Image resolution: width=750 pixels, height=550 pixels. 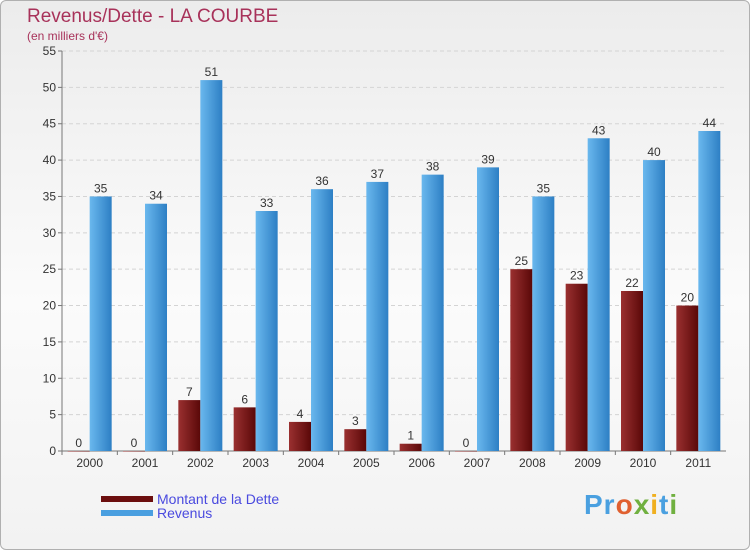 What do you see at coordinates (52, 415) in the screenshot?
I see `y-tick-label-5: 5` at bounding box center [52, 415].